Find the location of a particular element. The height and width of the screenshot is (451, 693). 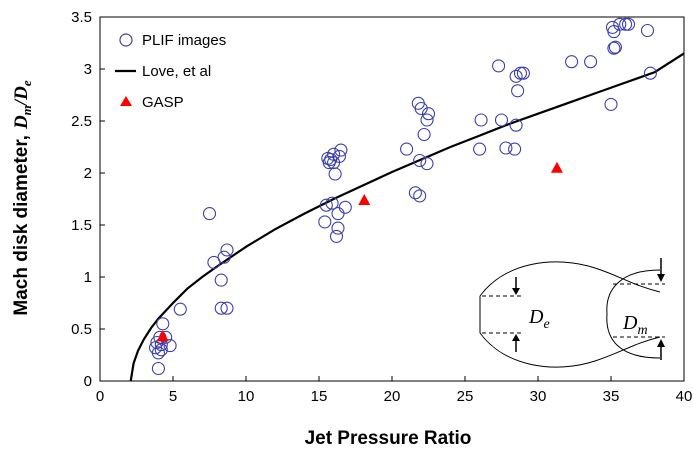

schematic-label-de-sub: e is located at coordinates (546, 324).